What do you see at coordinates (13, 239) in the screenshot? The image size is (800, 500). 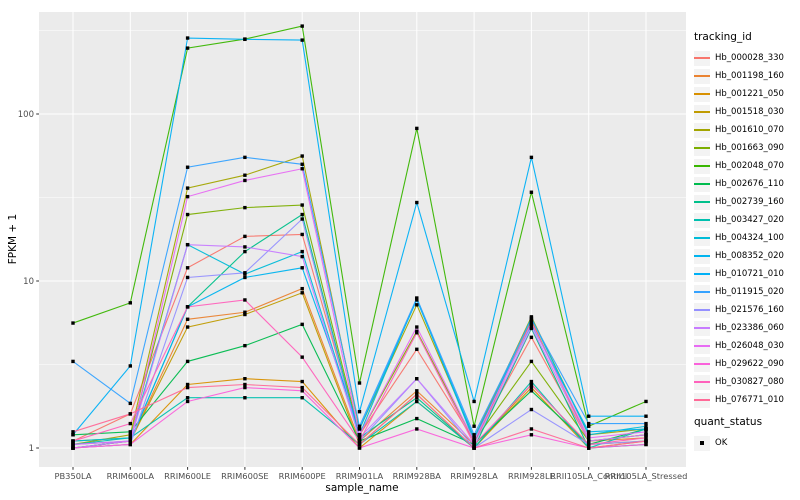 I see `y-axis-title: FPKM + 1` at bounding box center [13, 239].